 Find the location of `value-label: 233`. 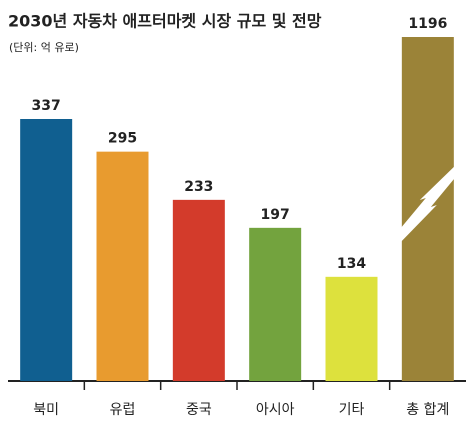

value-label: 233 is located at coordinates (198, 187).